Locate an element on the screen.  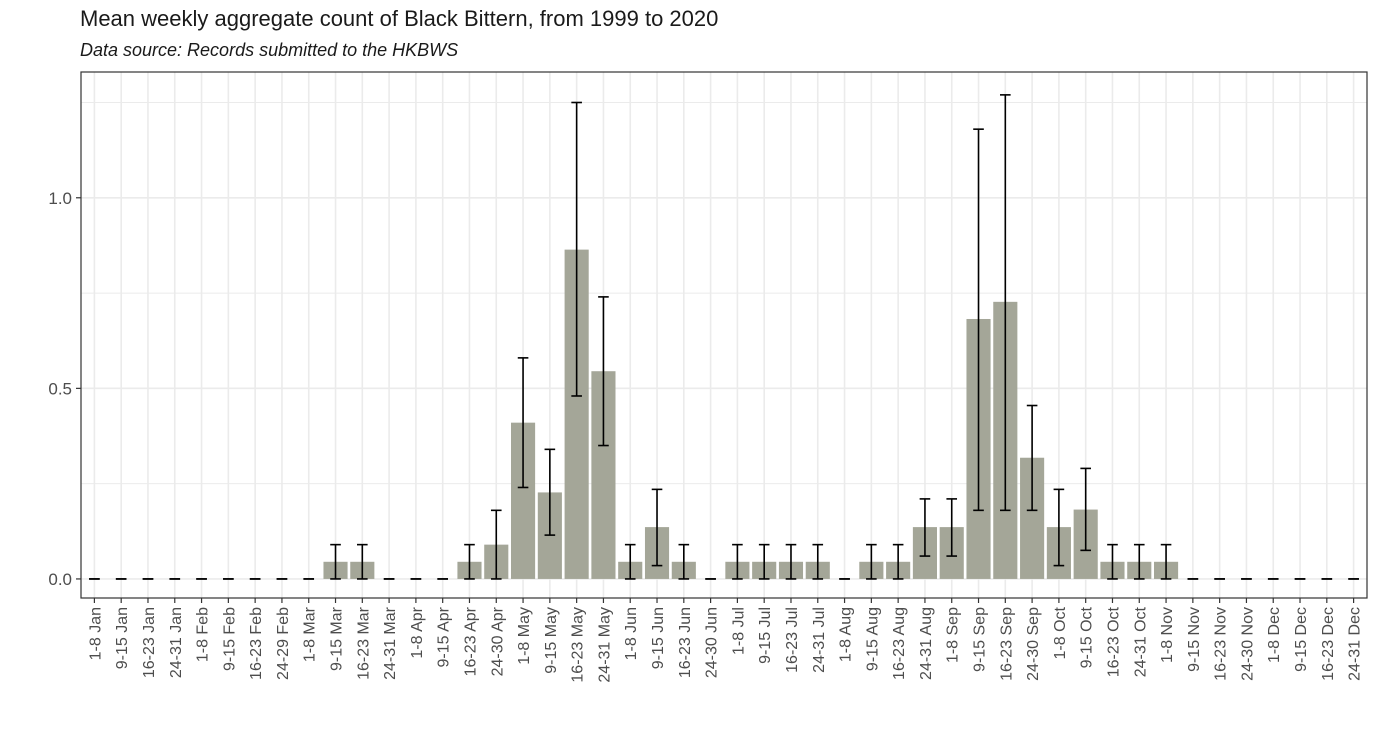
x-tick-label: 16-23 Aug is located at coordinates (899, 643).